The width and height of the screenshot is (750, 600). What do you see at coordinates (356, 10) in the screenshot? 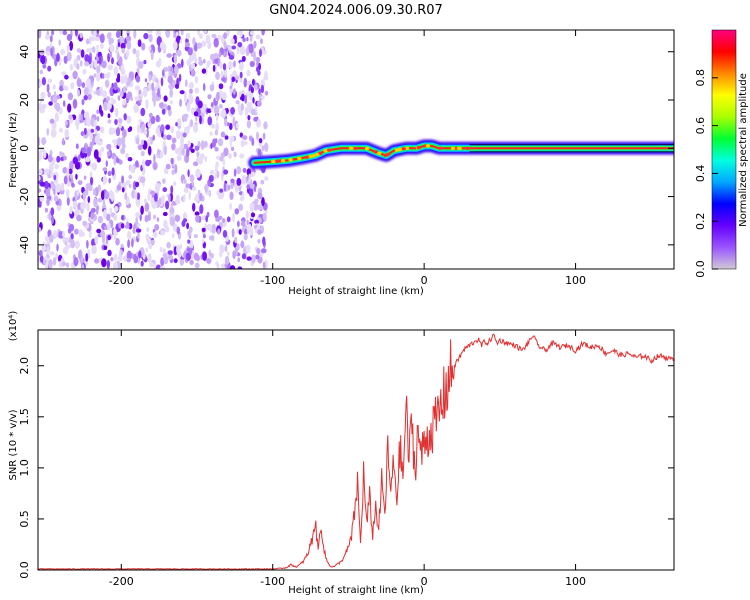
I see `figure-title: GN04.2024.006.09.30.R07` at bounding box center [356, 10].